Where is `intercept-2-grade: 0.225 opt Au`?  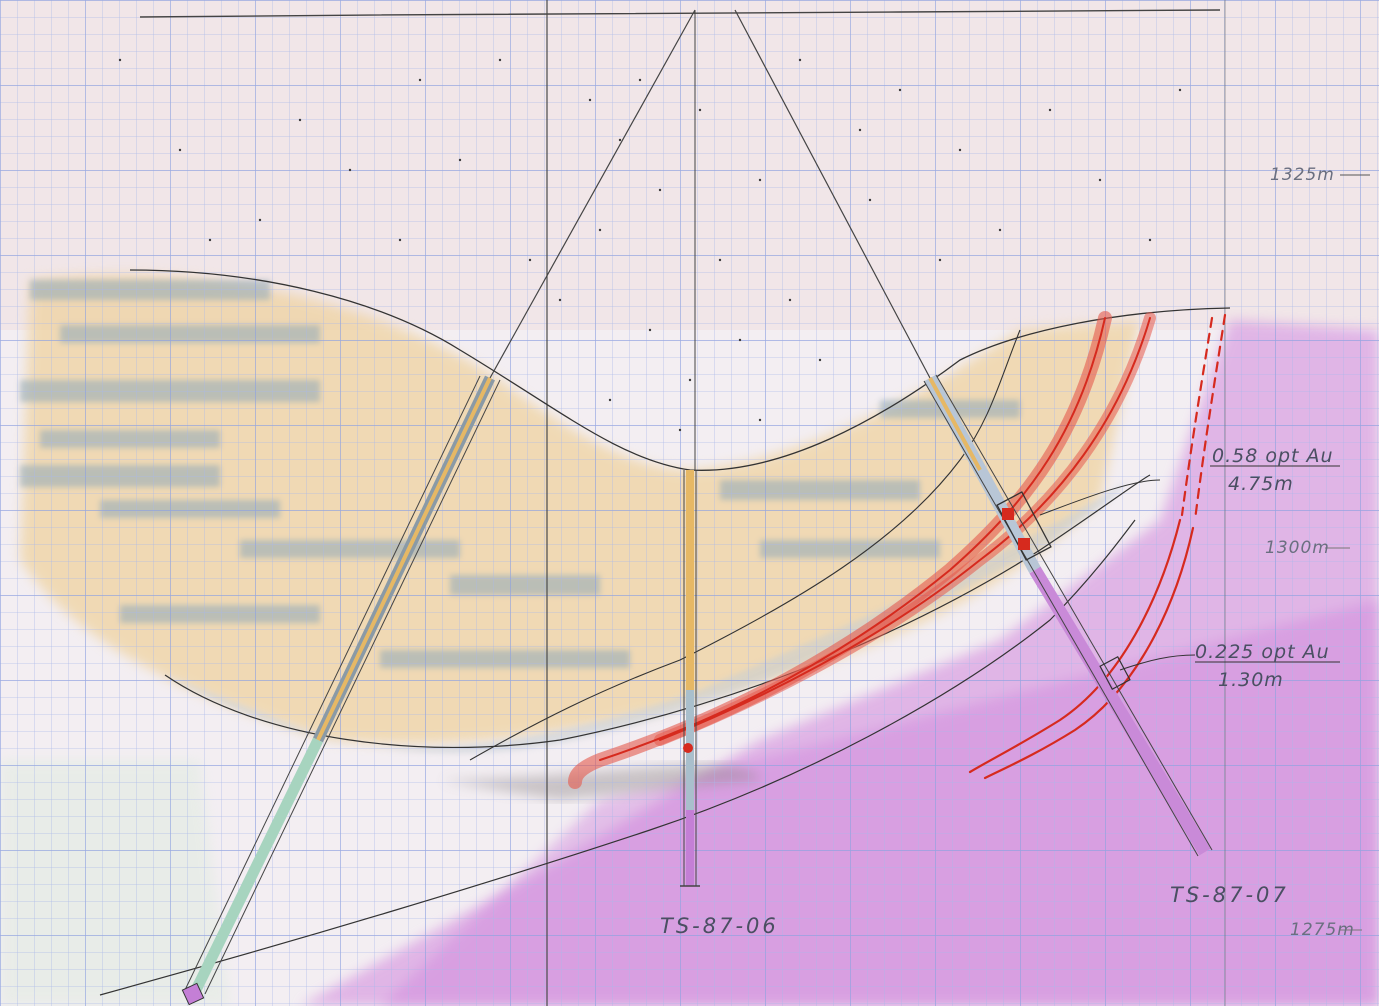
intercept-2-grade: 0.225 opt Au is located at coordinates (1262, 652).